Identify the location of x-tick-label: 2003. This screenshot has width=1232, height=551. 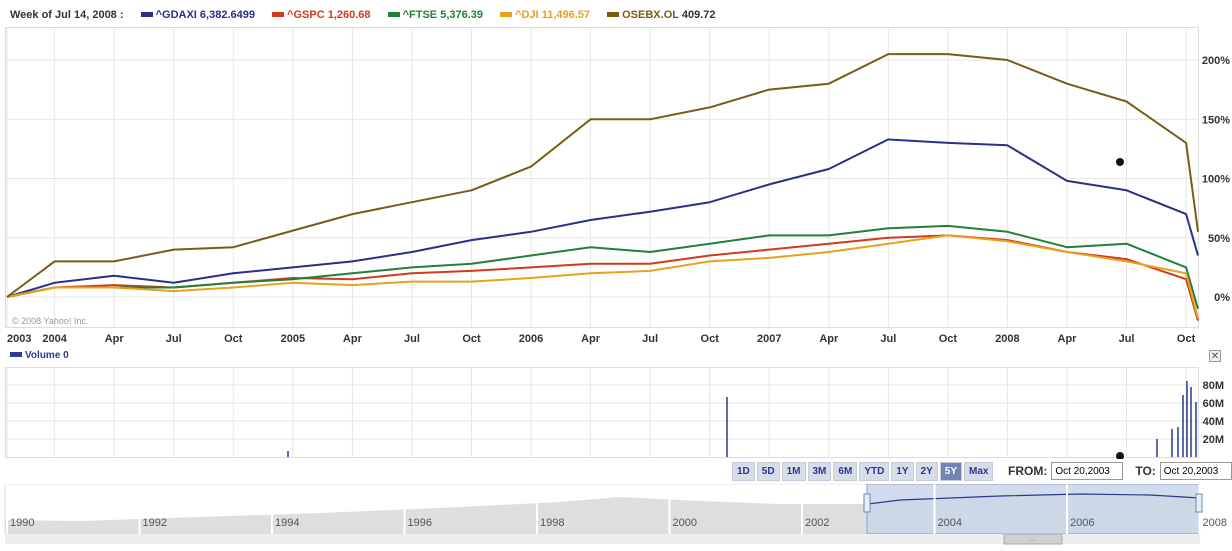
(19, 339).